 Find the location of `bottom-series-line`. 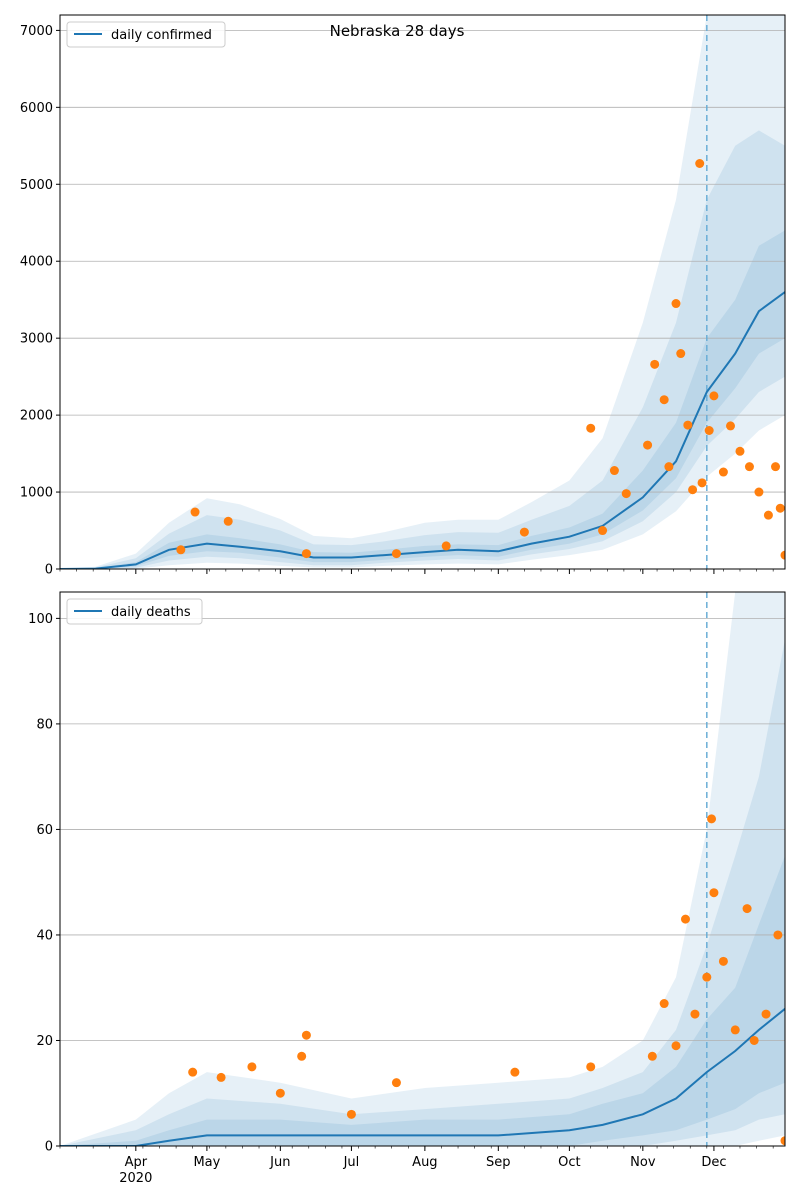

bottom-series-line is located at coordinates (422, 1077).